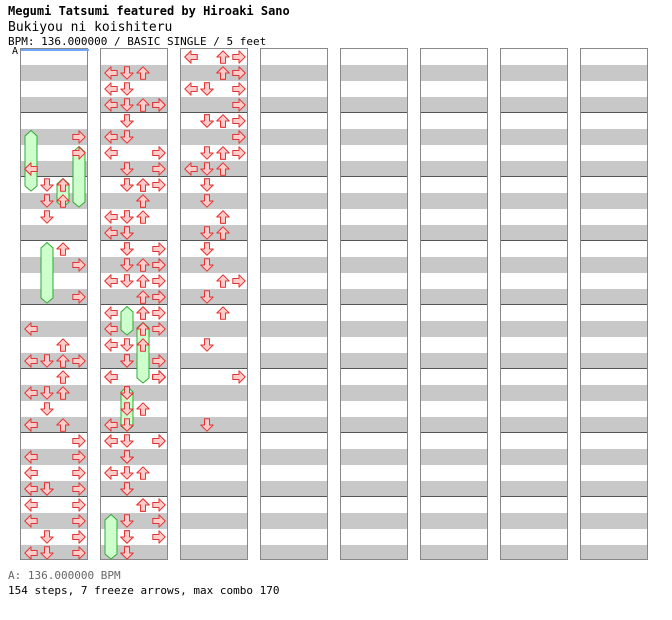  I want to click on bpm-marker-line, so click(55, 50).